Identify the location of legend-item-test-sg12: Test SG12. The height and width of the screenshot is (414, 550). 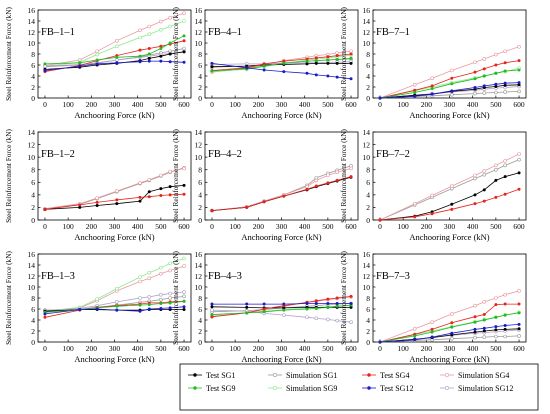
(387, 388).